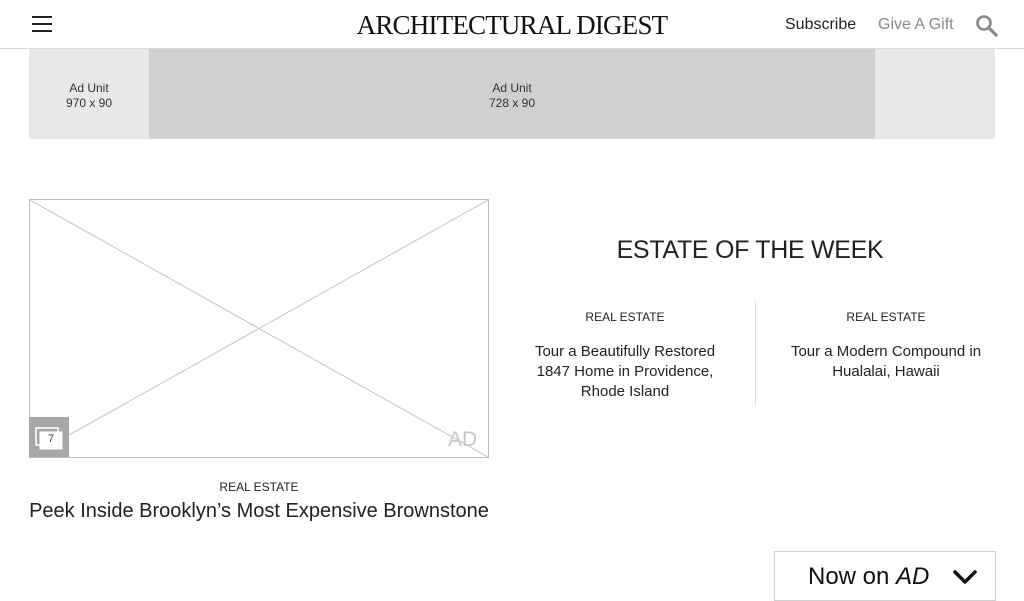 This screenshot has width=1024, height=601. Describe the element at coordinates (463, 439) in the screenshot. I see `ad-watermark: AD` at that location.